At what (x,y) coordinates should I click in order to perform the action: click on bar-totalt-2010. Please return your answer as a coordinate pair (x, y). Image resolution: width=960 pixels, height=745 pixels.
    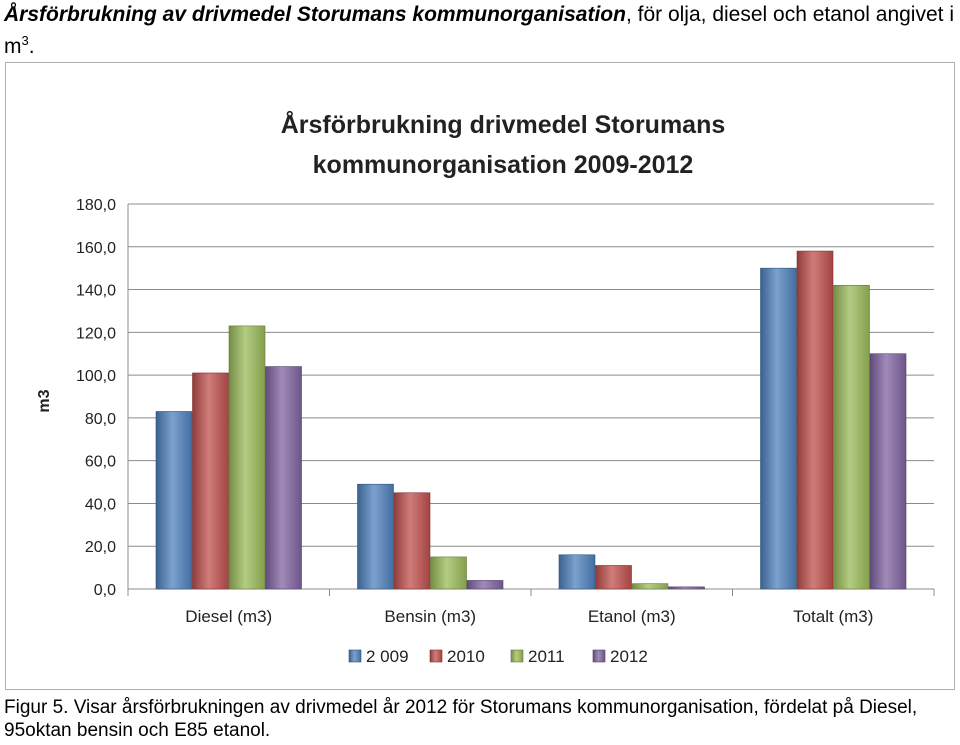
    Looking at the image, I should click on (815, 420).